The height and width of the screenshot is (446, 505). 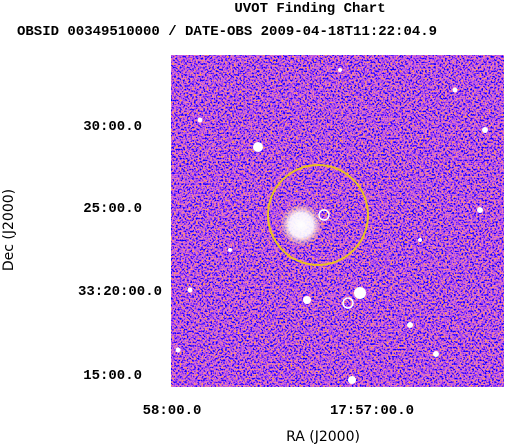 I want to click on x-axis-label: RA (J2000), so click(x=323, y=437).